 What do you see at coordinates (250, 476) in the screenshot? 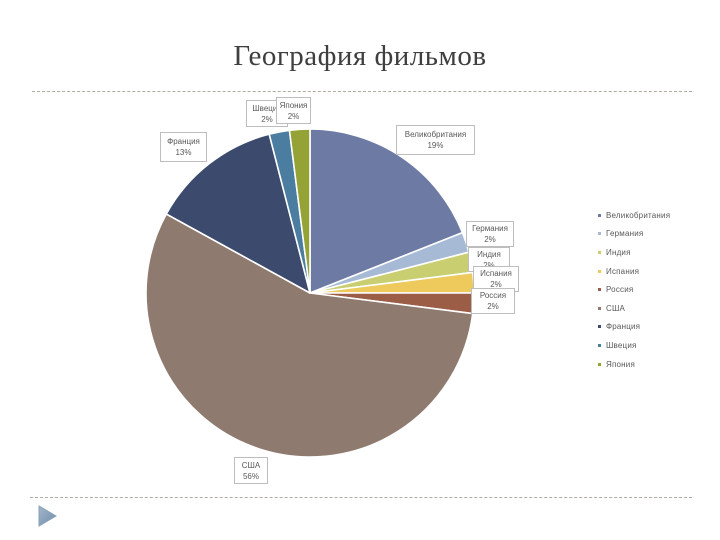
I see `data-label-value: 56%` at bounding box center [250, 476].